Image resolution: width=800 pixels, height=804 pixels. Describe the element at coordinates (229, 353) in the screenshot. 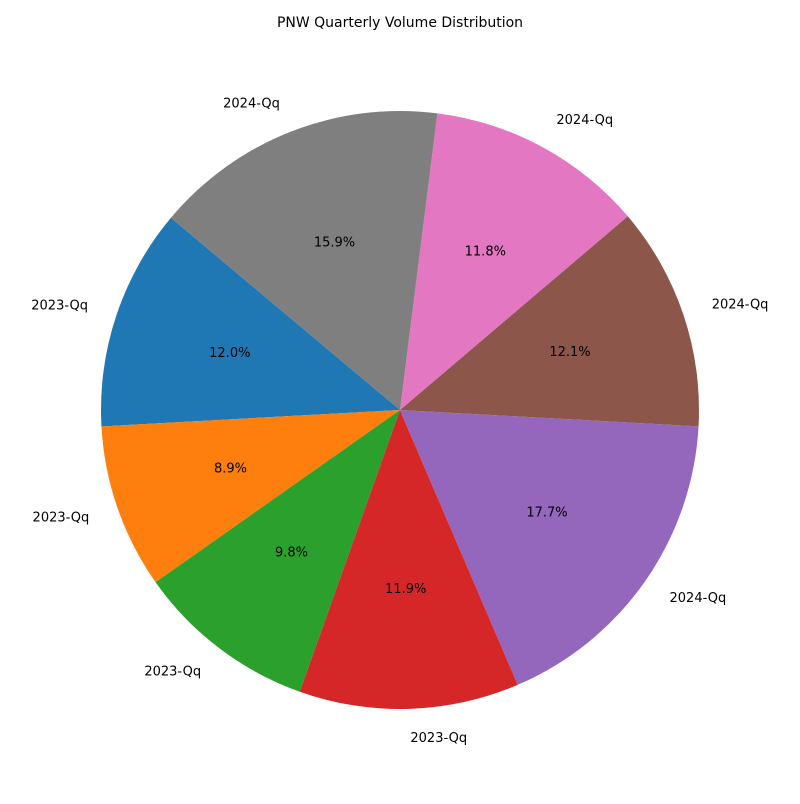

I see `slice-percent-1: 12.0%` at that location.